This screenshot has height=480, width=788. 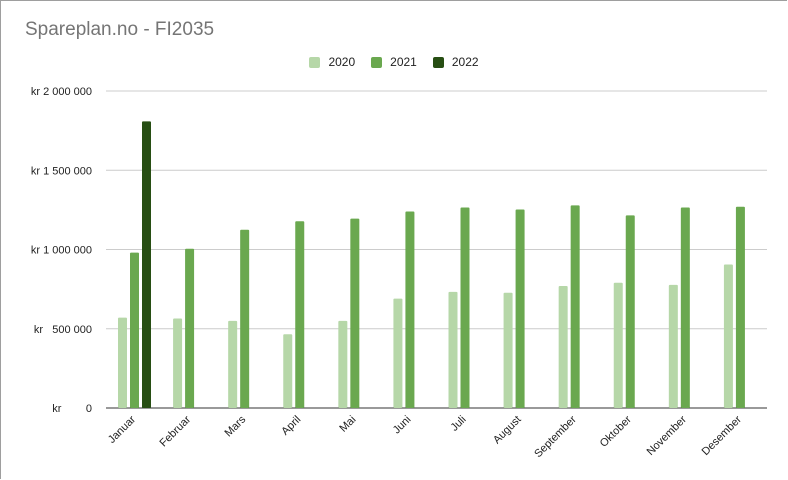 I want to click on bar-2021-august, so click(x=520, y=308).